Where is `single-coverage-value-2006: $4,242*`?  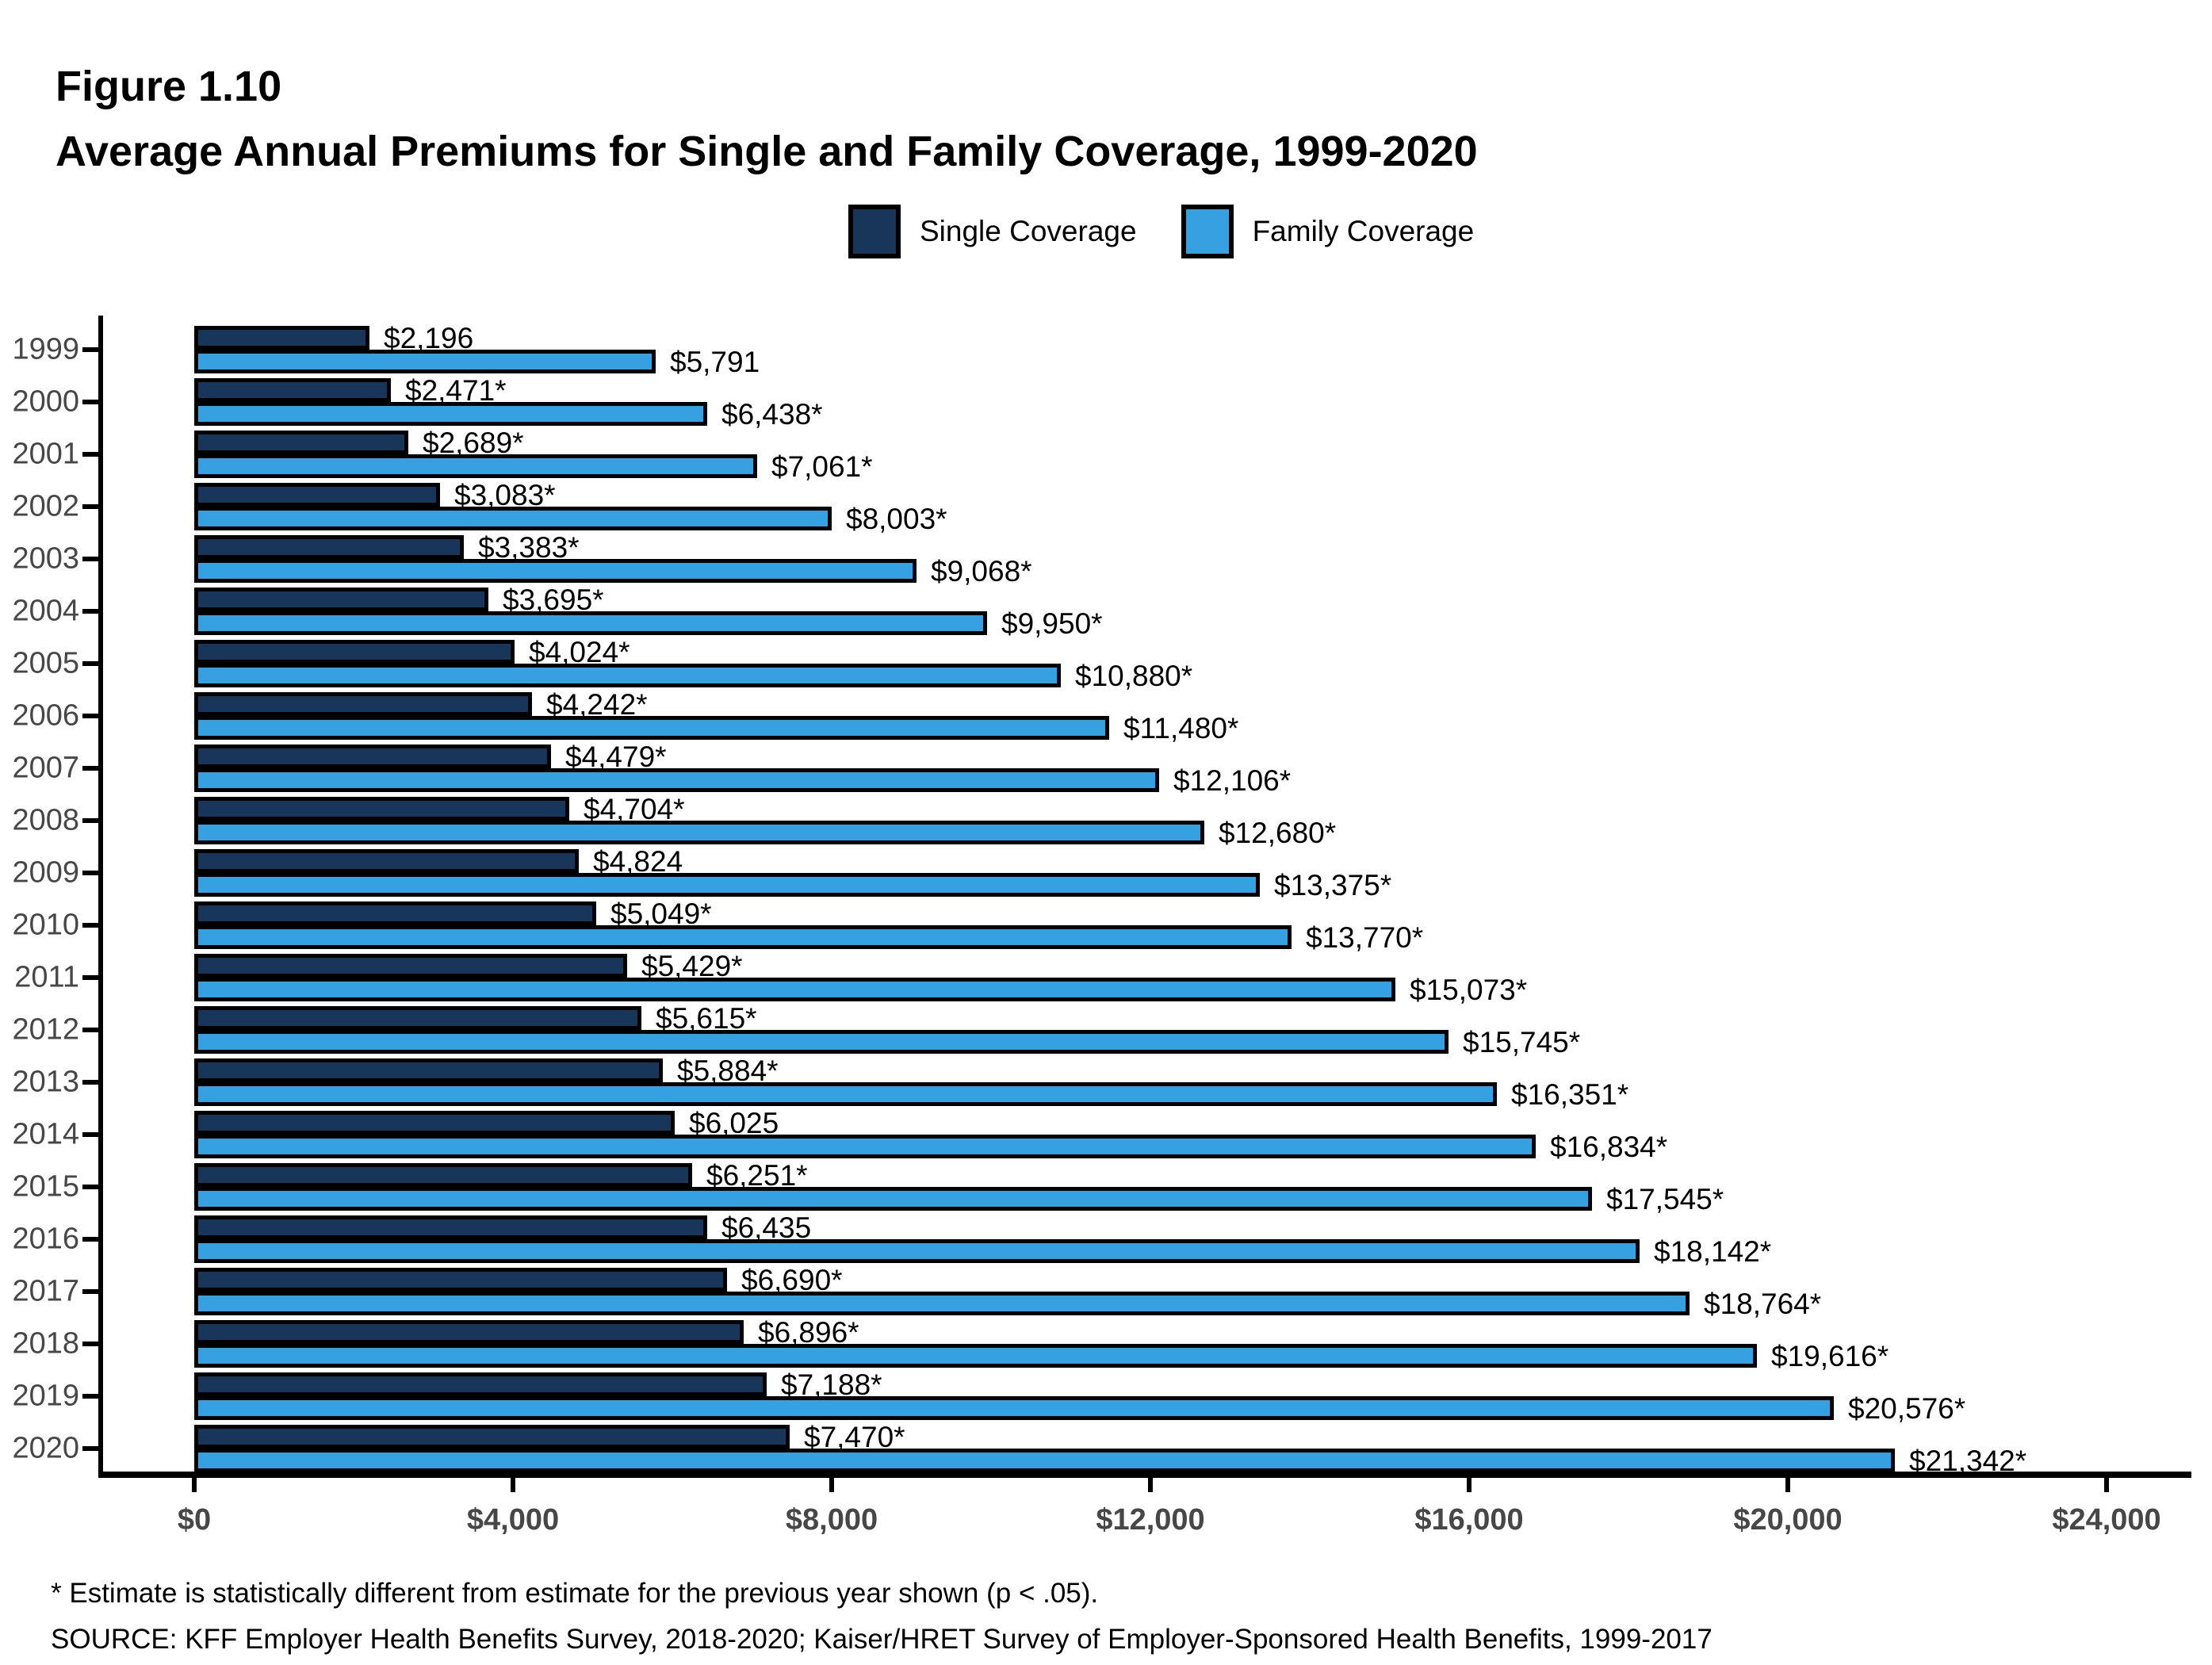 single-coverage-value-2006: $4,242* is located at coordinates (597, 704).